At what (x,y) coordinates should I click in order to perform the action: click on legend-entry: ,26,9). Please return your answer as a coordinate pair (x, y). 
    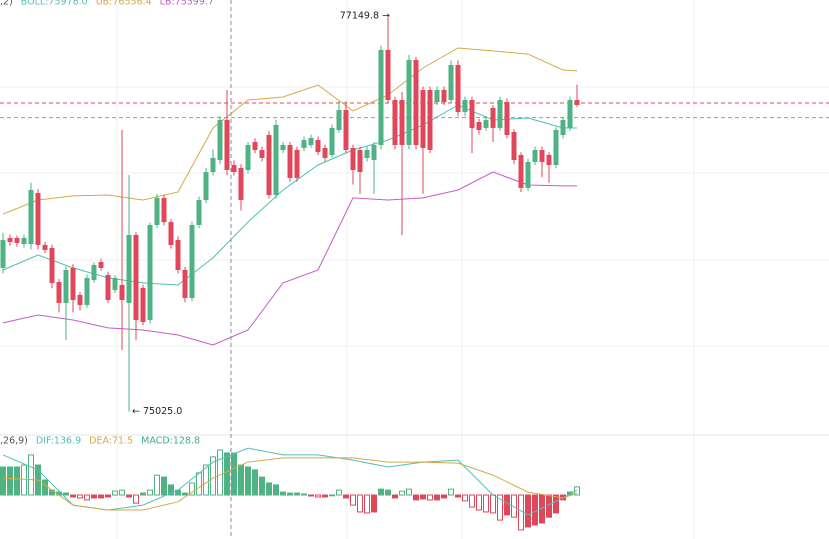
    Looking at the image, I should click on (14, 441).